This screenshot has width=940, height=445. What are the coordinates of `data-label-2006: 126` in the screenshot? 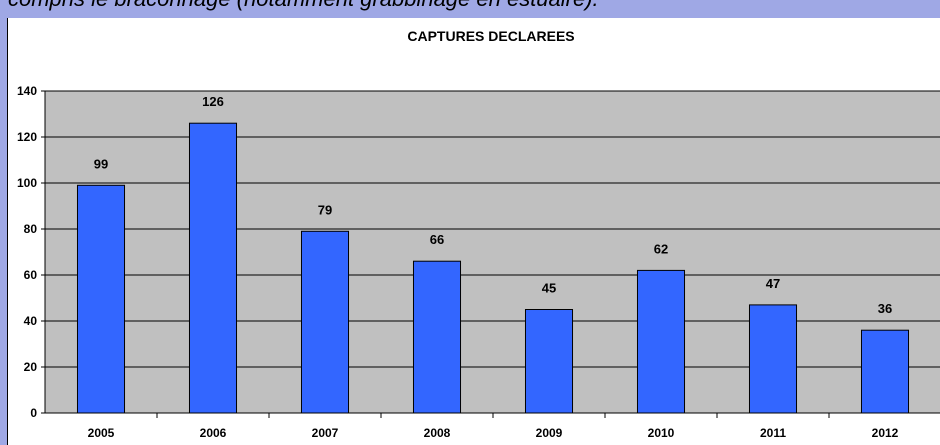 It's located at (213, 101).